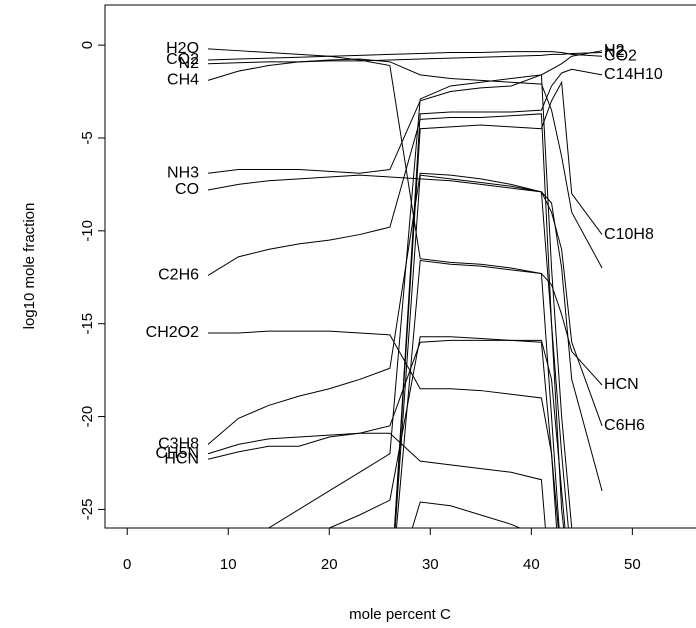 This screenshot has height=628, width=696. What do you see at coordinates (29, 266) in the screenshot?
I see `y-axis-label: log10 mole fraction` at bounding box center [29, 266].